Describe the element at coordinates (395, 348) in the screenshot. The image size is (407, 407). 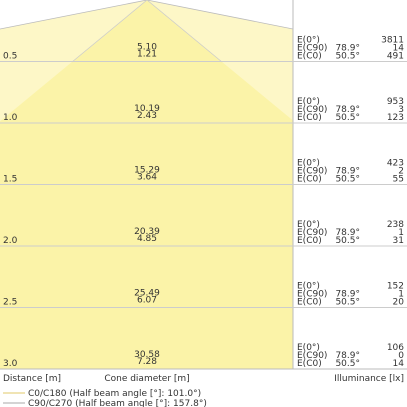
I see `illuminance: 106` at that location.